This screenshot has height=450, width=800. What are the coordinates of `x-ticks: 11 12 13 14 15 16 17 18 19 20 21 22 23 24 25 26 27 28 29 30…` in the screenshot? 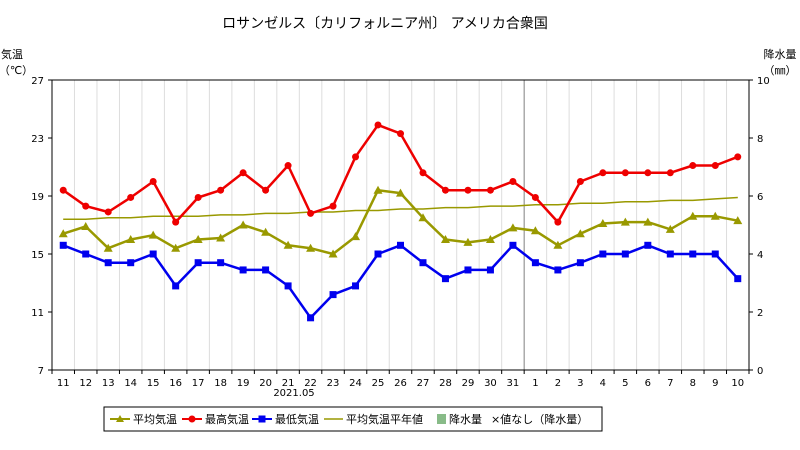 It's located at (400, 379).